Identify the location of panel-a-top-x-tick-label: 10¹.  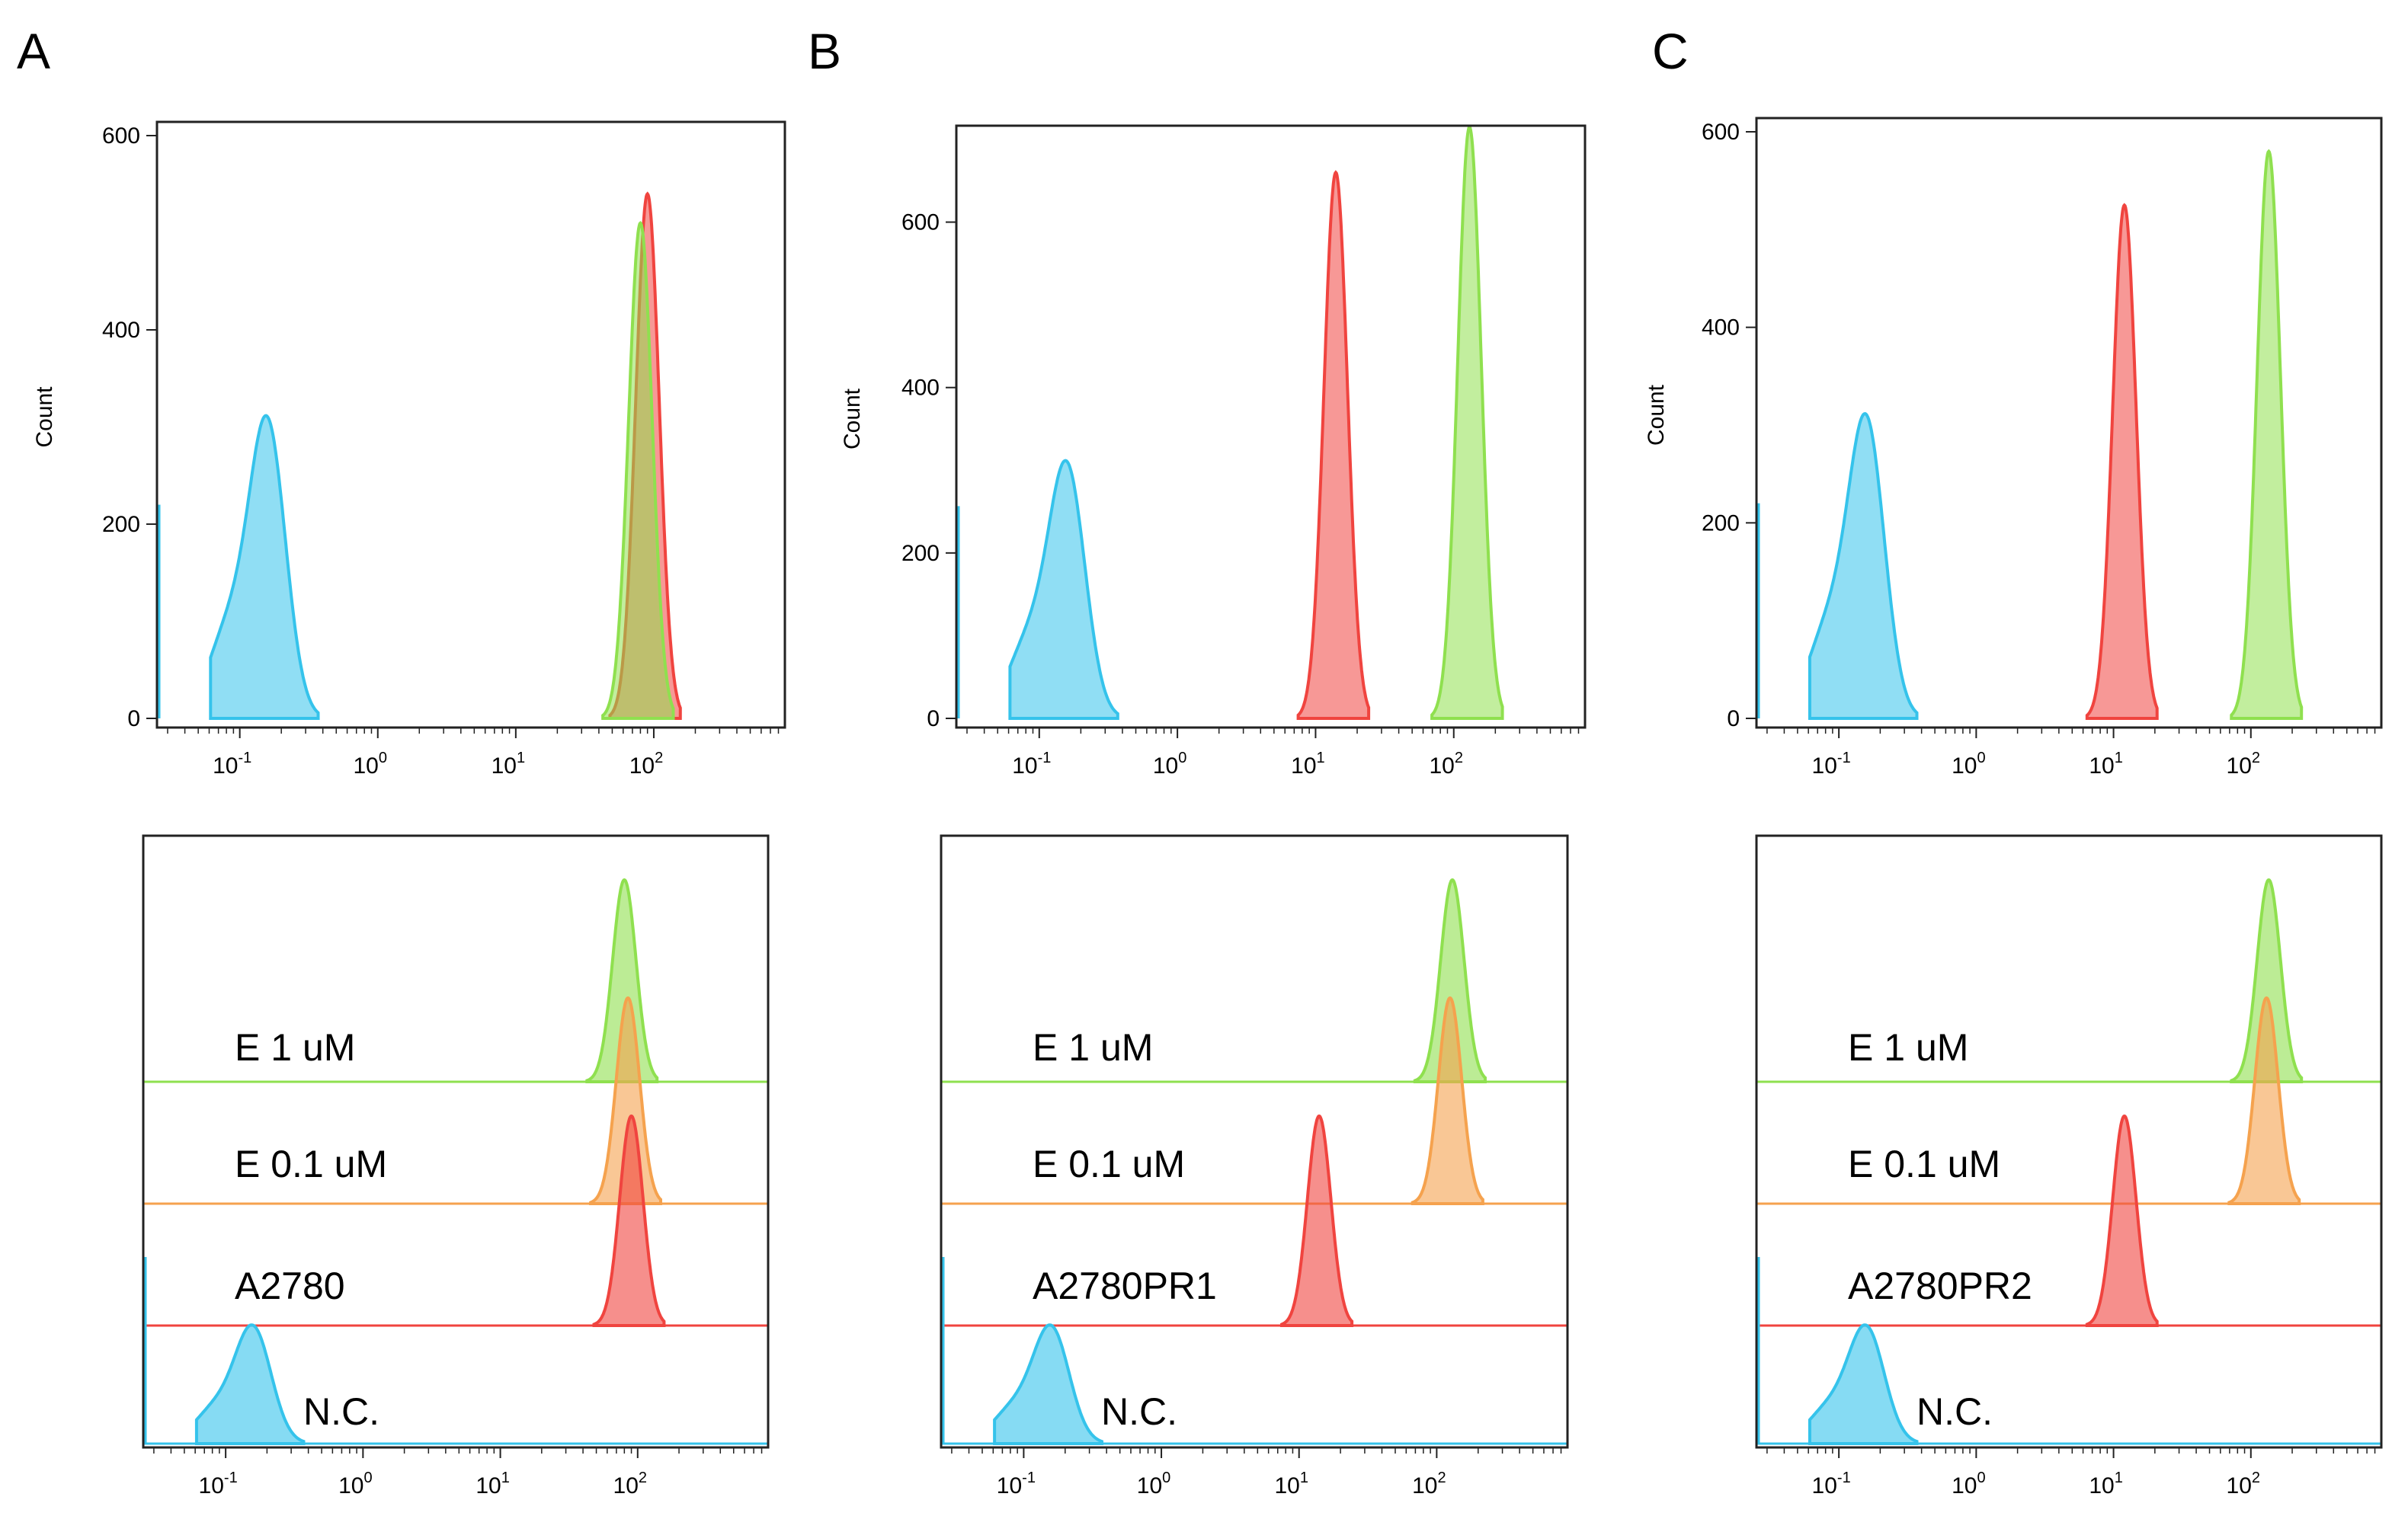
(509, 765).